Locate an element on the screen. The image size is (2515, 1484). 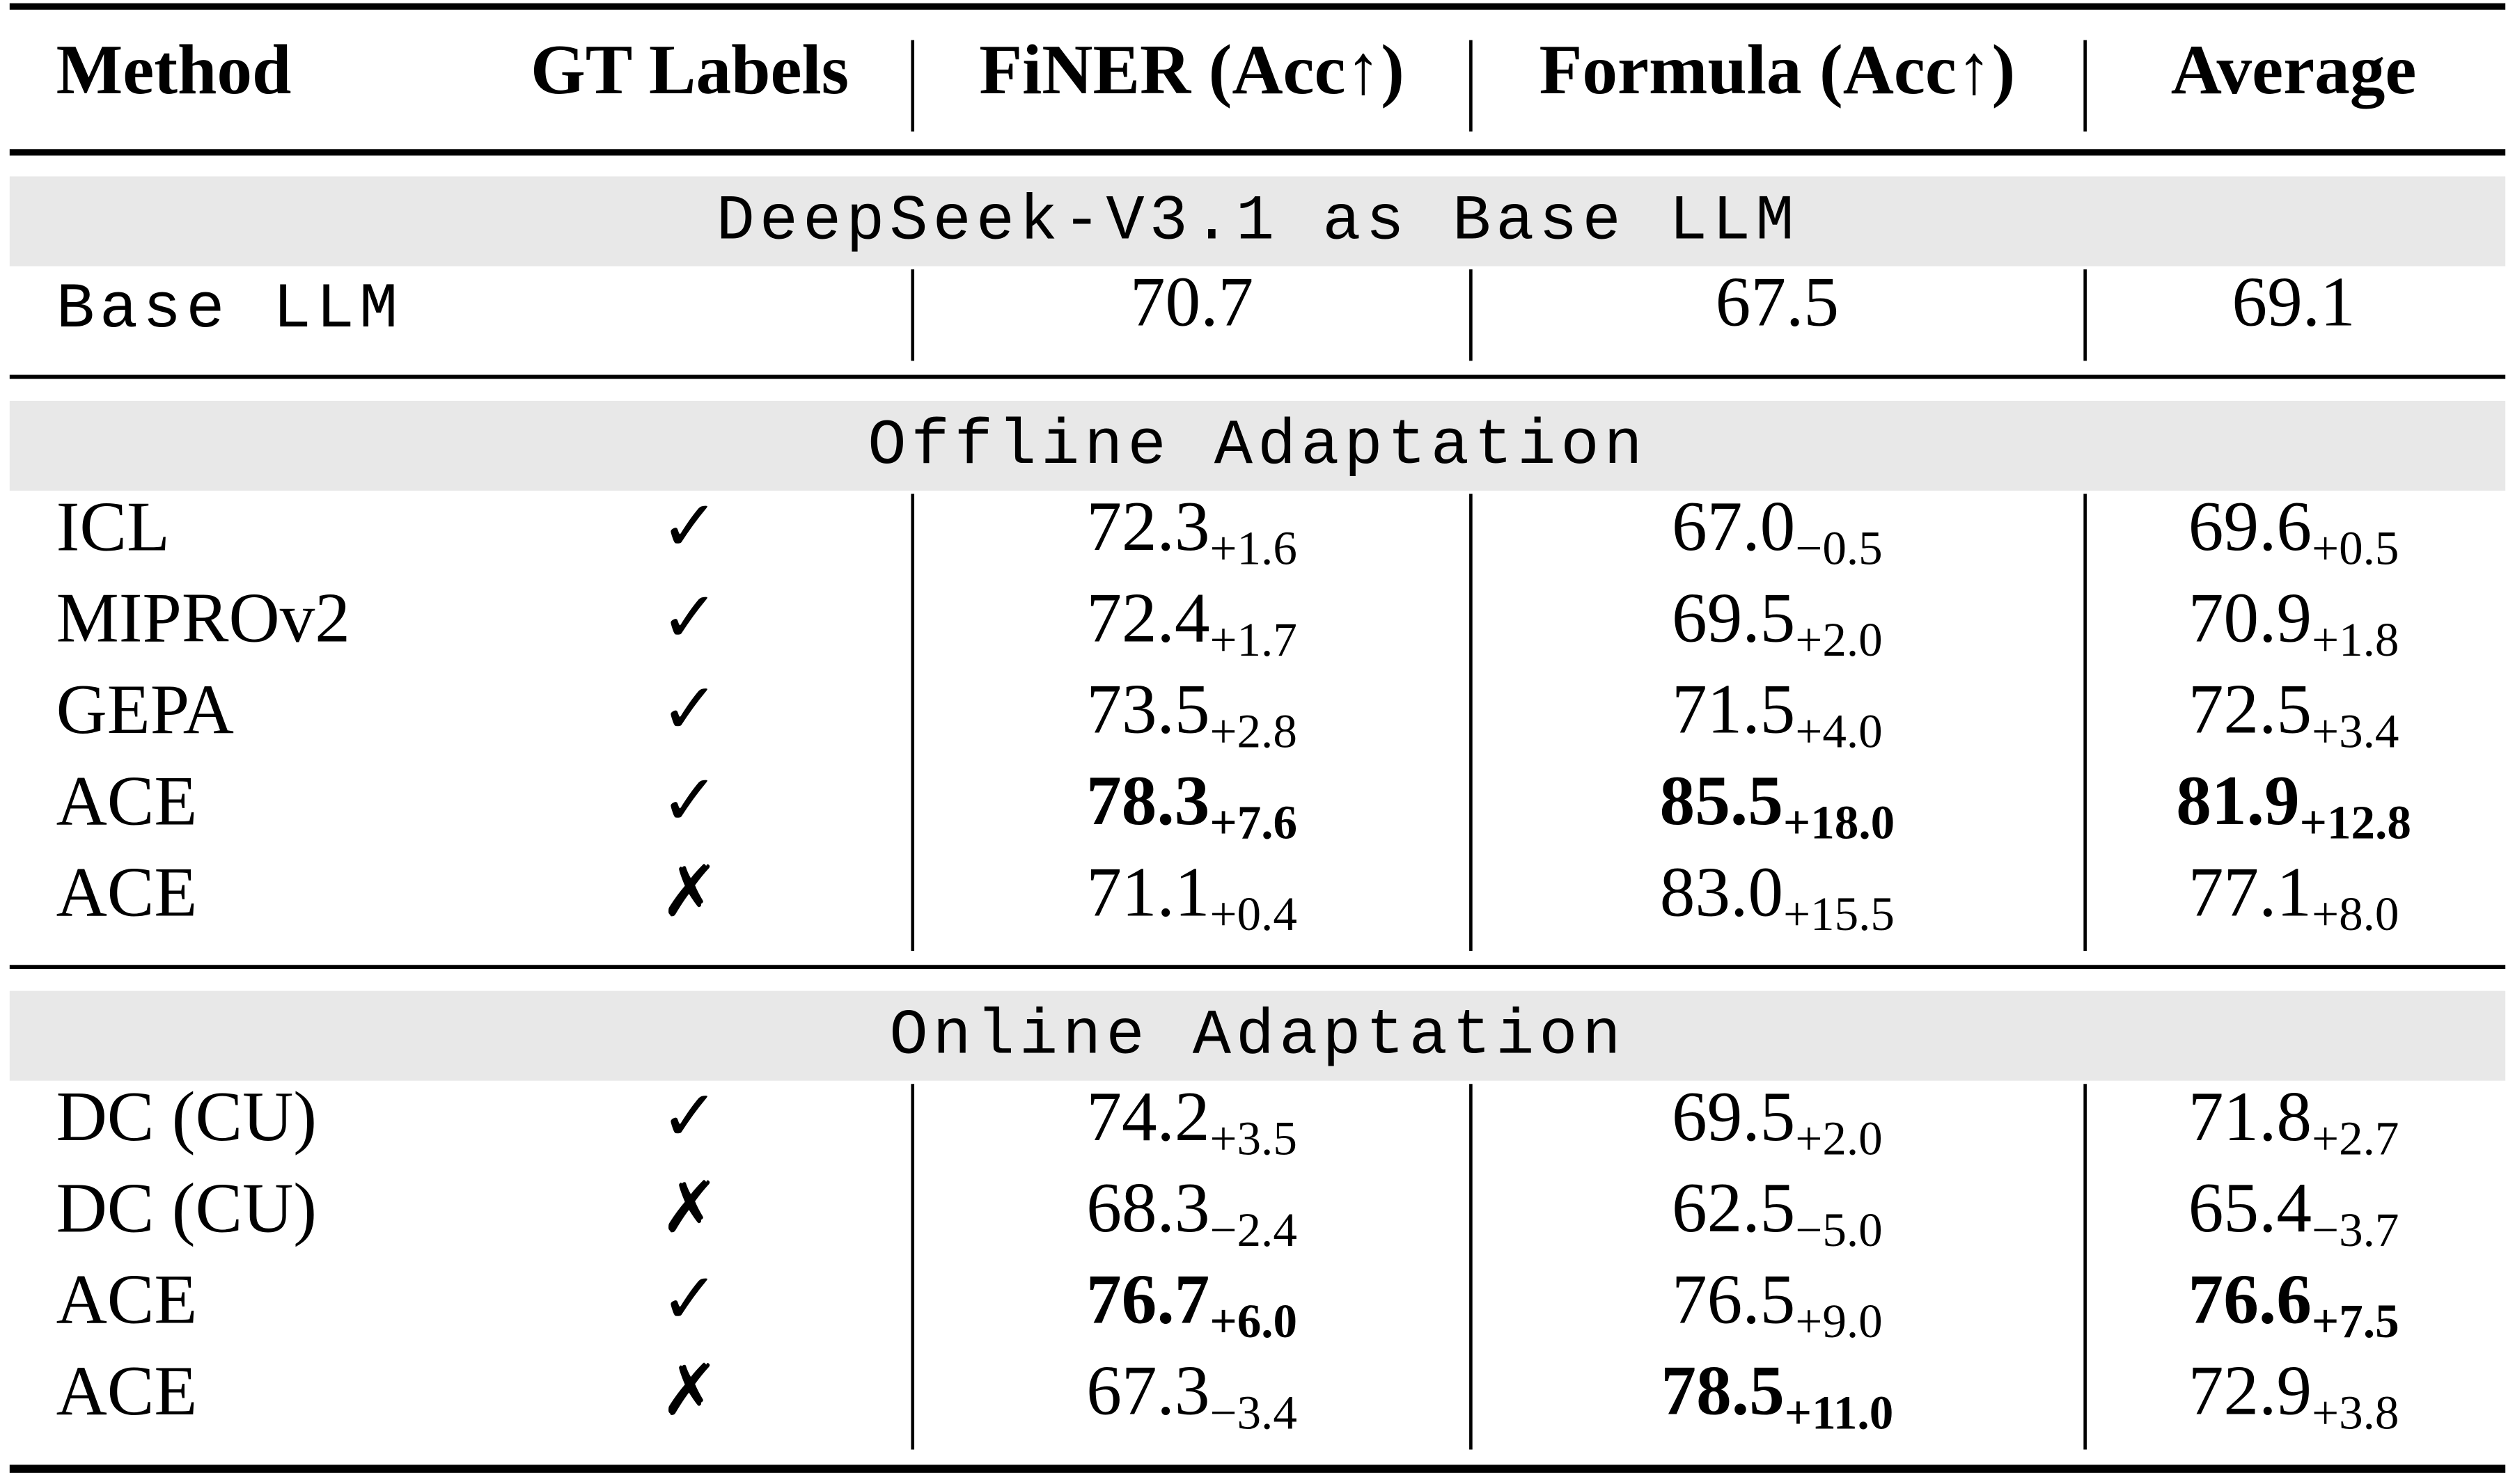
score-cell: 67.0−0.5 is located at coordinates (1777, 530).